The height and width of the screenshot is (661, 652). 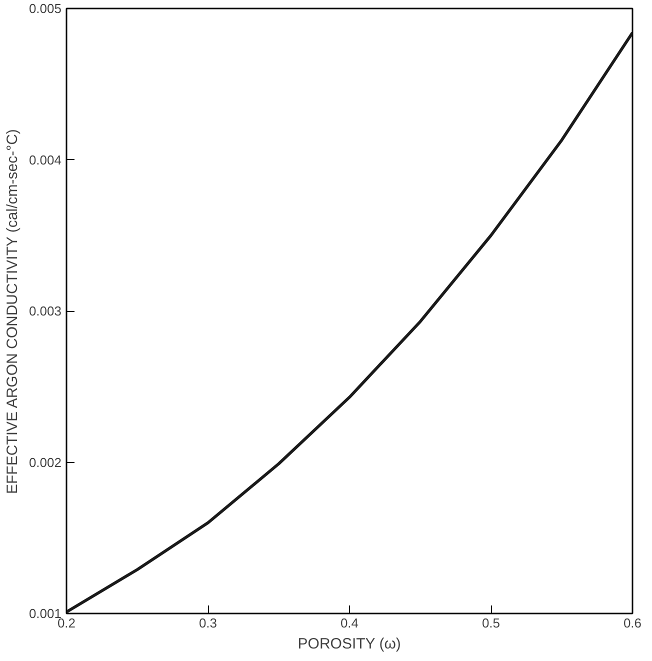 What do you see at coordinates (349, 623) in the screenshot?
I see `x-tick-label: 0.4` at bounding box center [349, 623].